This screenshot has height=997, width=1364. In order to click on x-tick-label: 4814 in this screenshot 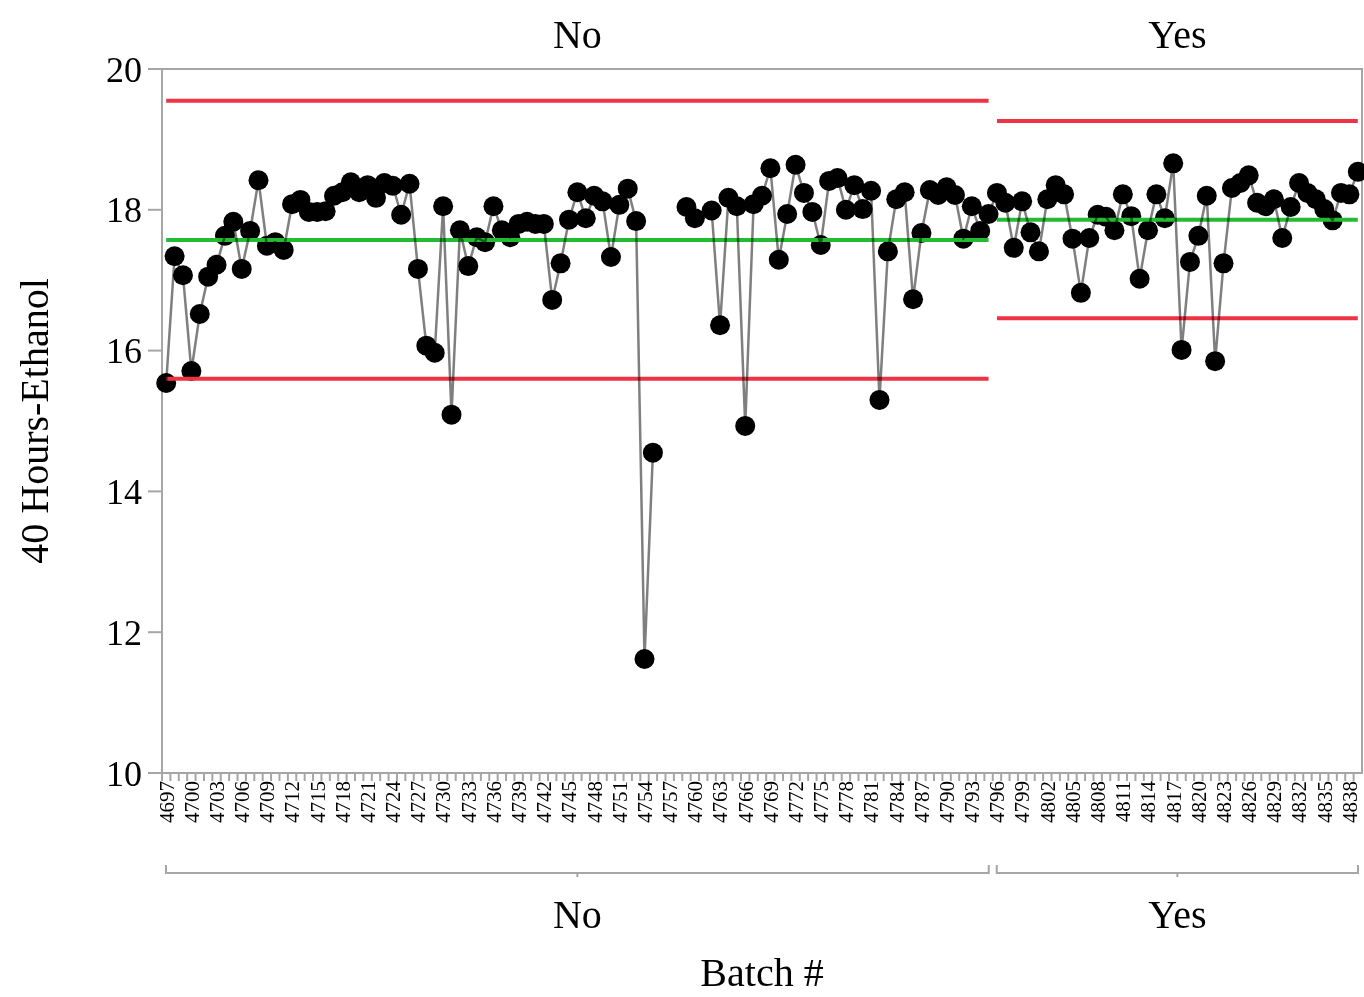, I will do `click(1148, 801)`.